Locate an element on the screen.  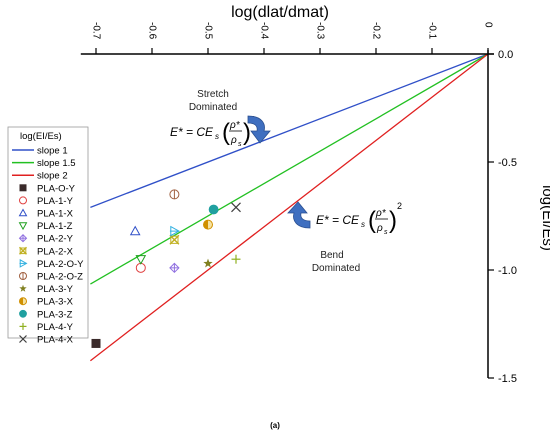
y-tick-label: -0.5 is located at coordinates (507, 163).